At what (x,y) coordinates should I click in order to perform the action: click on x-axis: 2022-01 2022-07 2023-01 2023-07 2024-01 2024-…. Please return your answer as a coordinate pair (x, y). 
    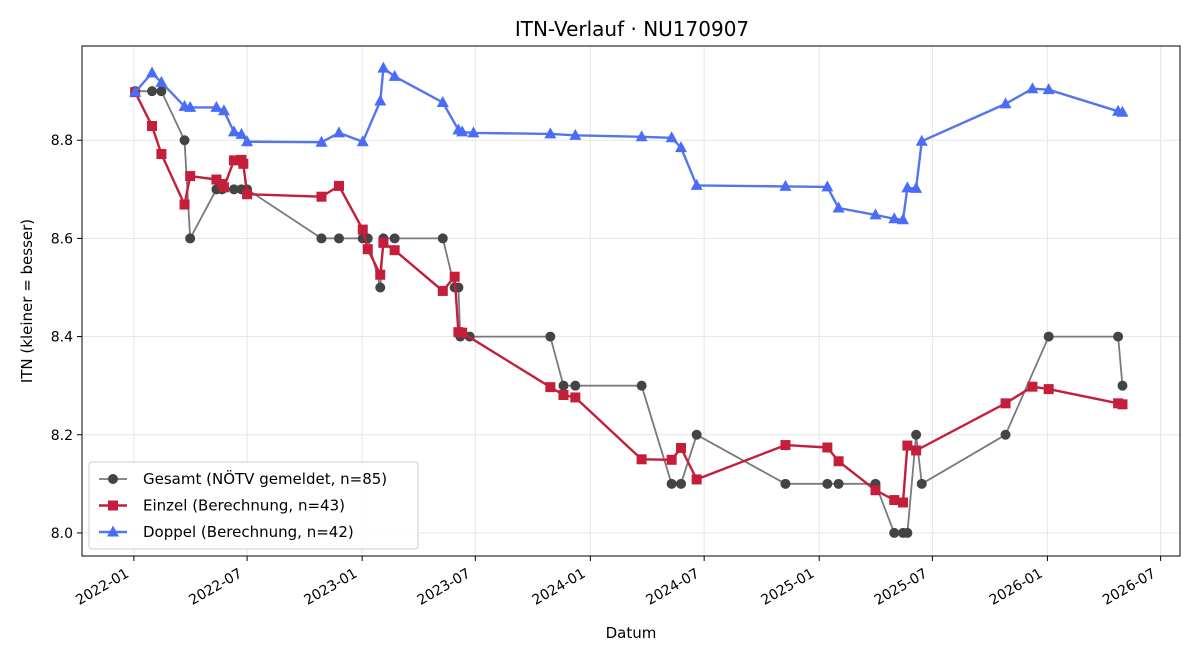
    Looking at the image, I should click on (617, 582).